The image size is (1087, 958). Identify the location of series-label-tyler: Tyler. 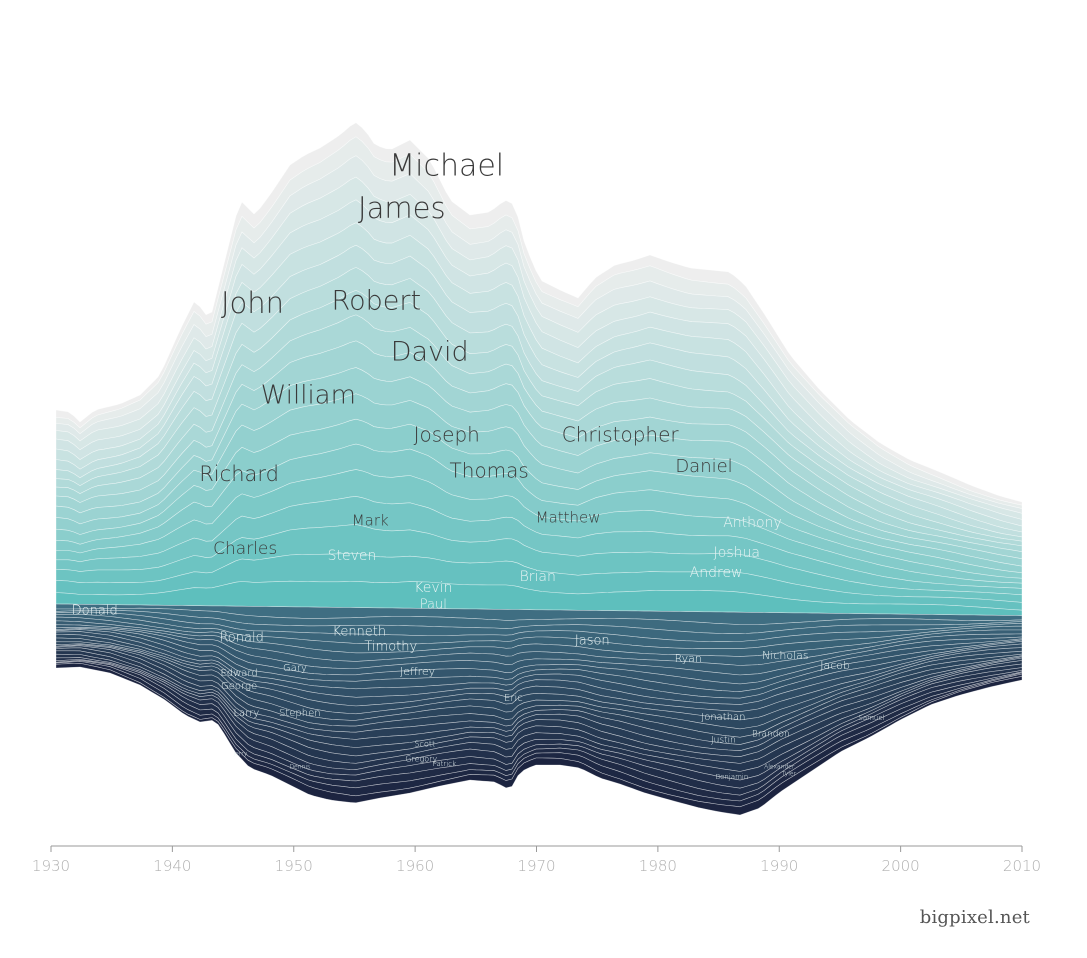
(789, 774).